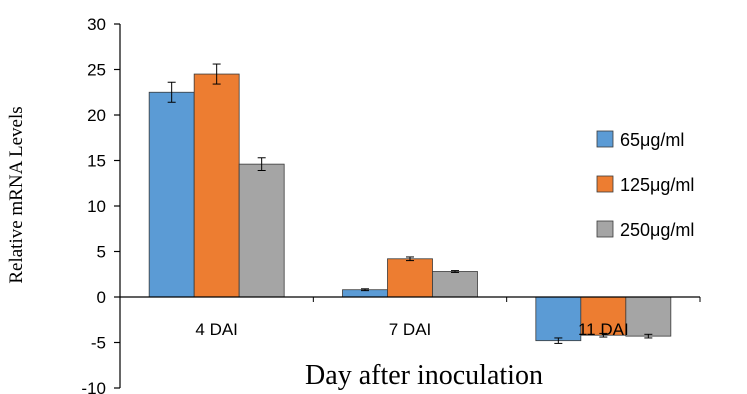  Describe the element at coordinates (16, 194) in the screenshot. I see `y-axis-title: Relative mRNA Levels` at that location.